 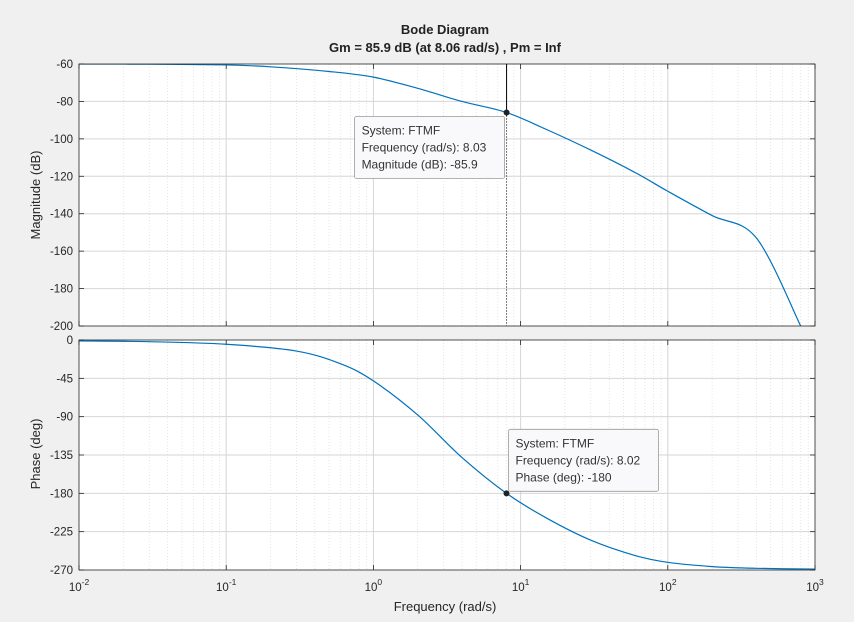 What do you see at coordinates (668, 585) in the screenshot?
I see `x-tick-label: 10²` at bounding box center [668, 585].